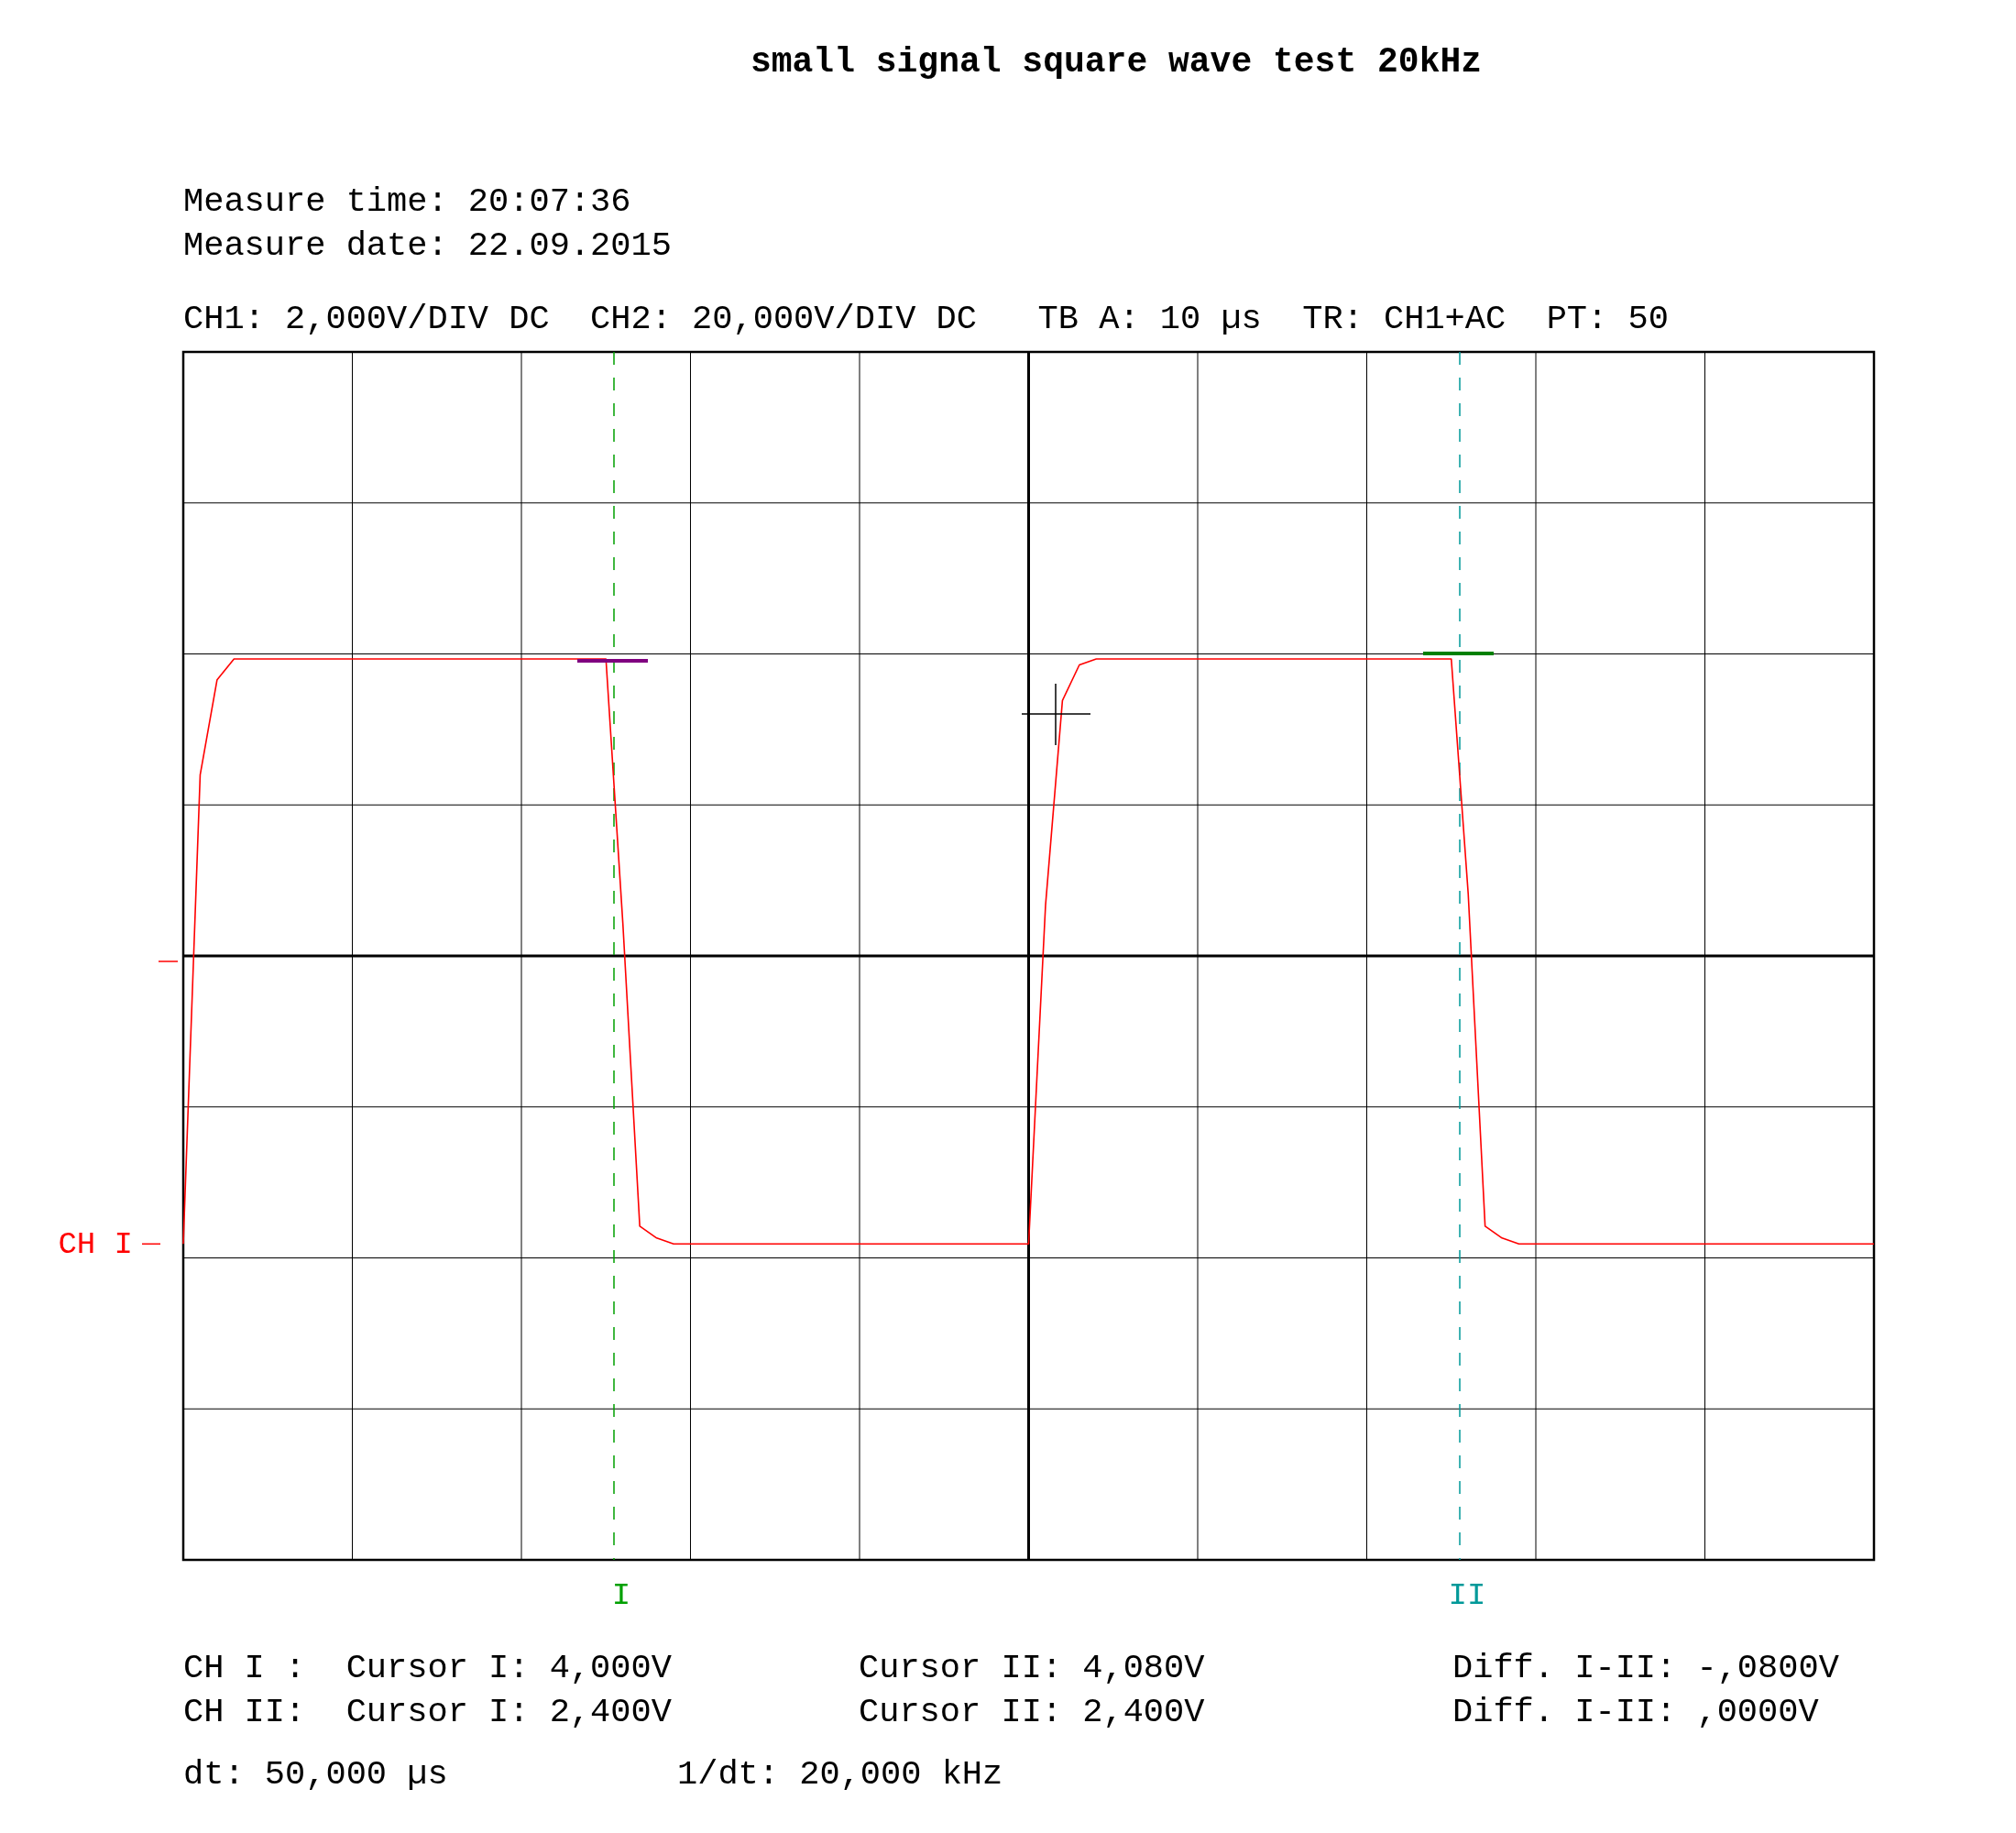 Image resolution: width=2016 pixels, height=1833 pixels. Describe the element at coordinates (427, 1712) in the screenshot. I see `text: CH II: Cursor I: 2,400V` at that location.